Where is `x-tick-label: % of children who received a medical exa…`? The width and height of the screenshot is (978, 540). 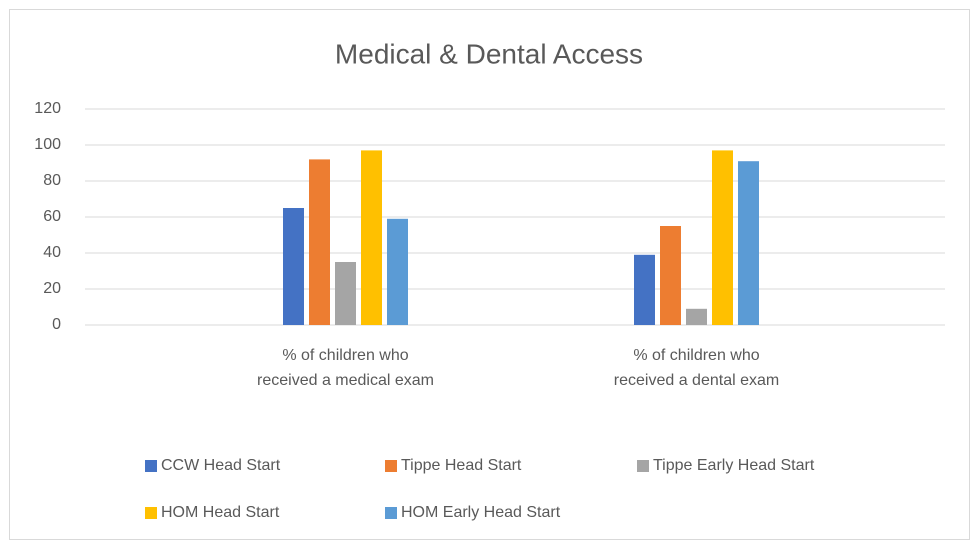 x-tick-label: % of children who received a medical exa… is located at coordinates (345, 368).